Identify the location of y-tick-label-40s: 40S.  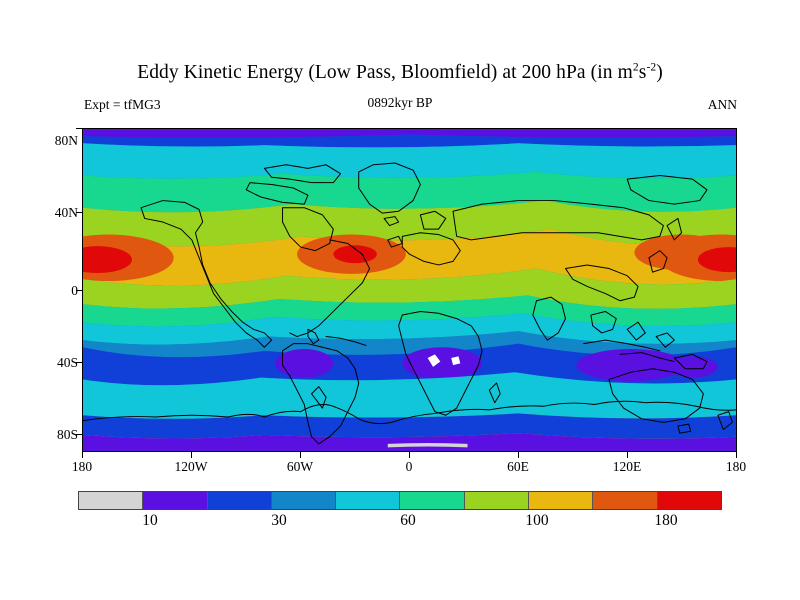
(67, 362).